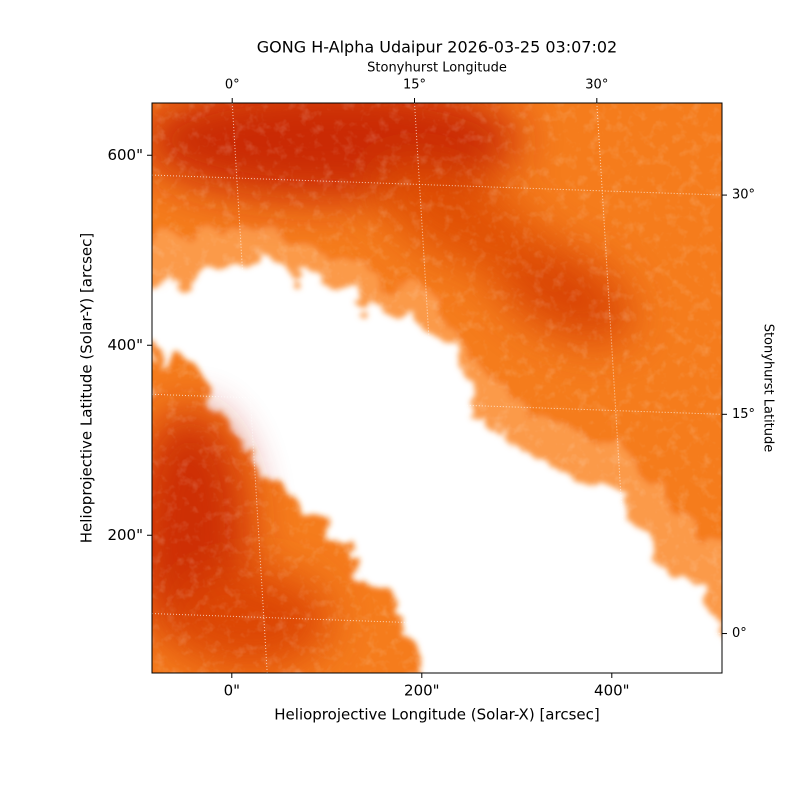  What do you see at coordinates (743, 195) in the screenshot?
I see `y2-tick-label: 30°` at bounding box center [743, 195].